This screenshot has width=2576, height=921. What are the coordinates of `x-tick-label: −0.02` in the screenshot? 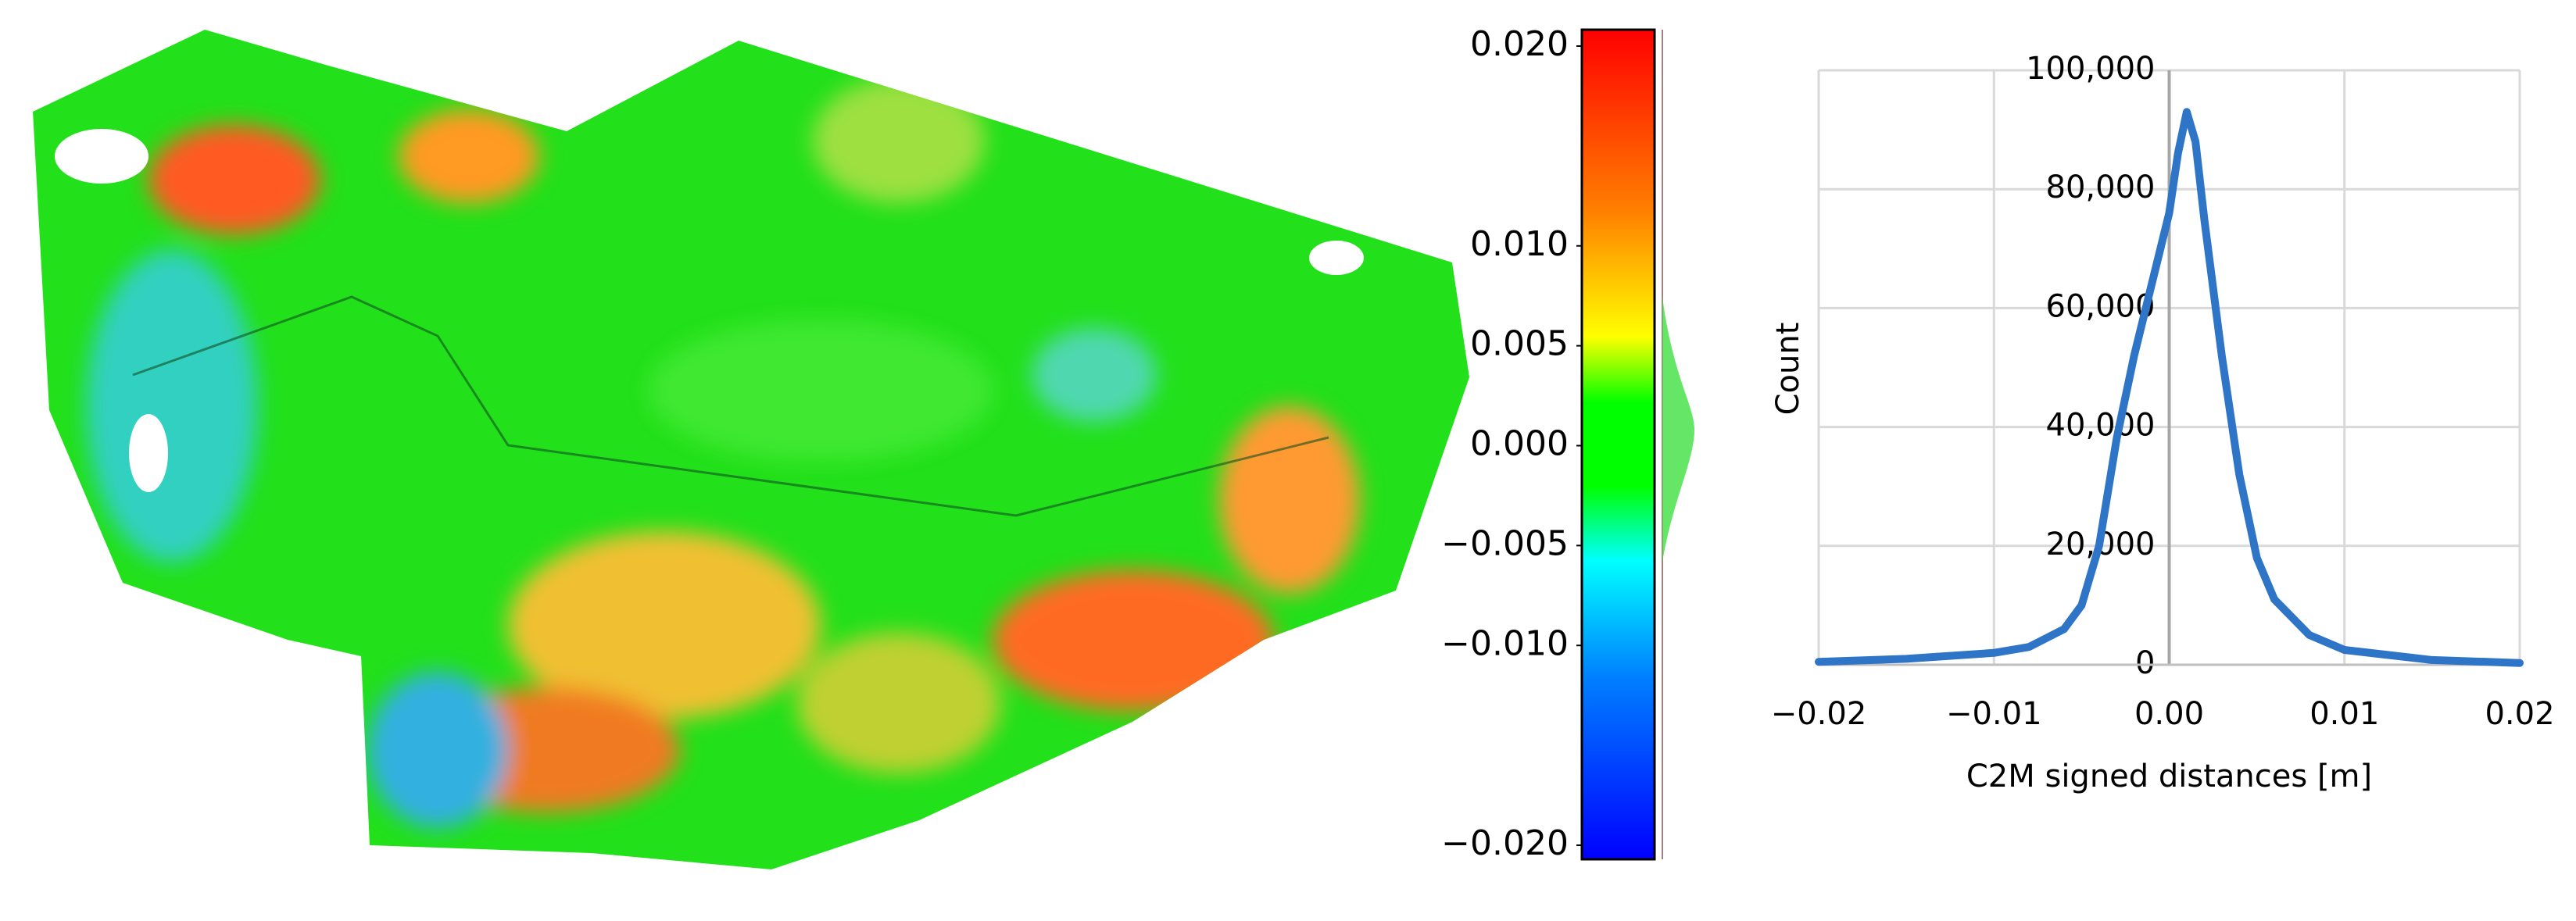 It's located at (1819, 714).